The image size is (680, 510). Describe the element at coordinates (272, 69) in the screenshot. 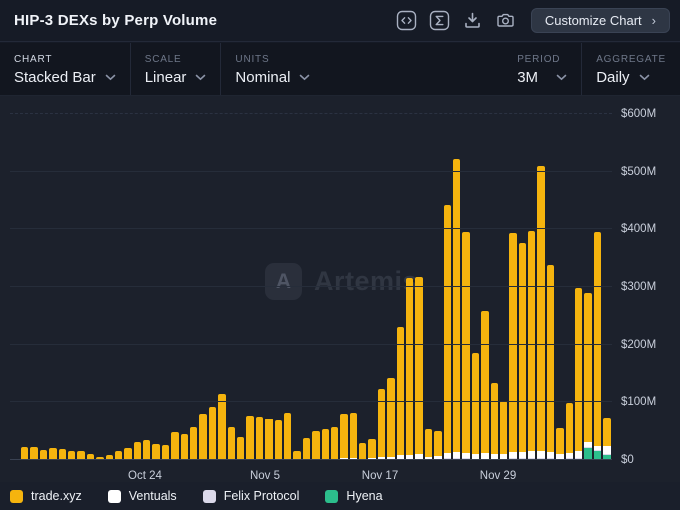

I see `units-dropdown: UNITS Nominal` at that location.